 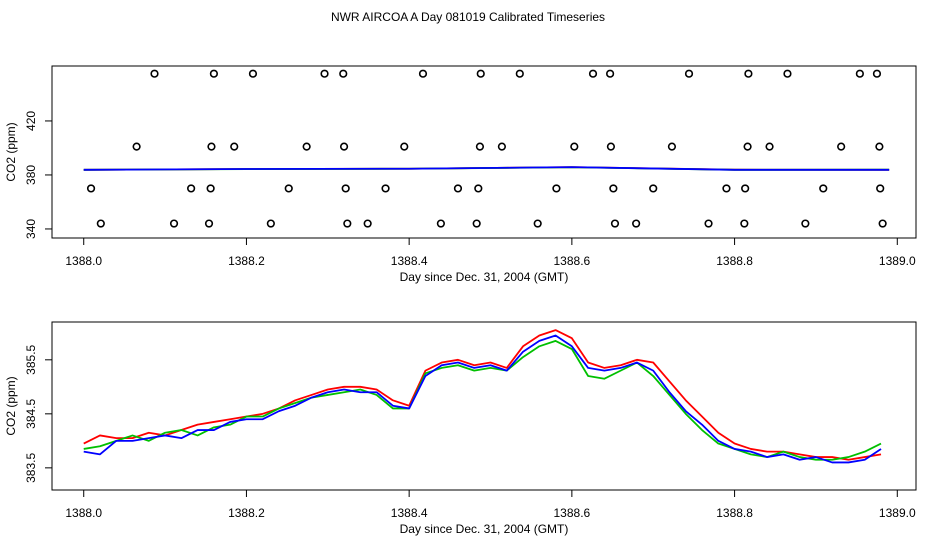 I want to click on y-tick-label: 340, so click(x=31, y=229).